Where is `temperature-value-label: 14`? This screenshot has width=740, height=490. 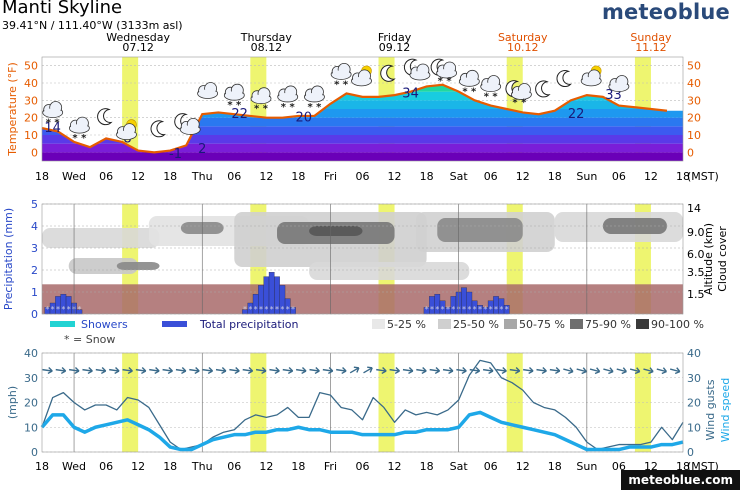
temperature-value-label: 14 is located at coordinates (52, 128).